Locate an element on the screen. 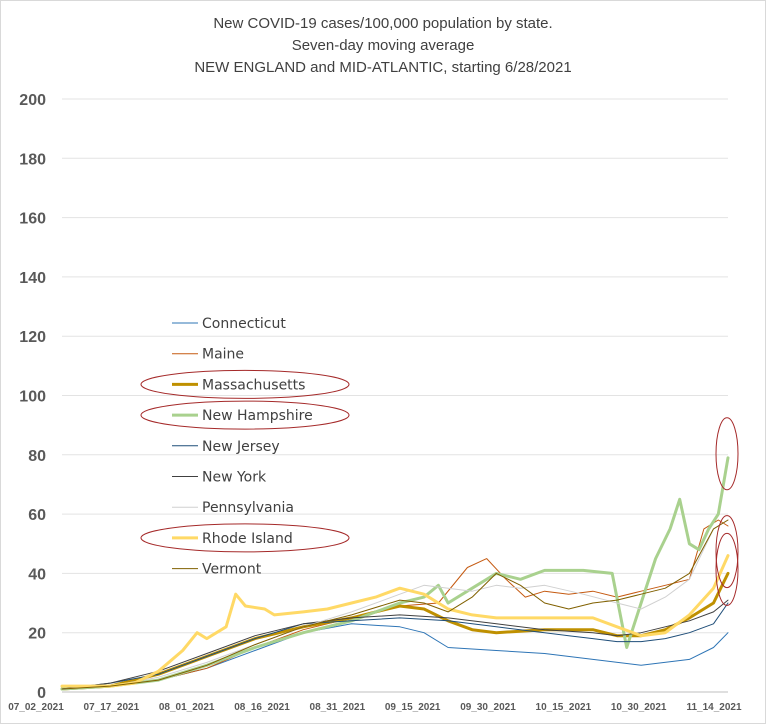  x-tick-label: 08_16_2021 is located at coordinates (262, 707).